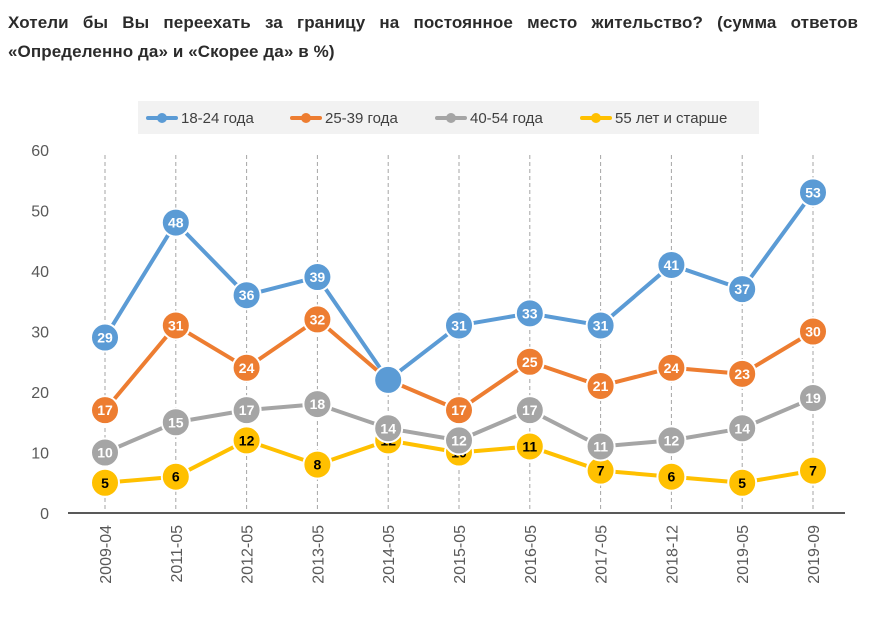  I want to click on data-label: 24, so click(247, 368).